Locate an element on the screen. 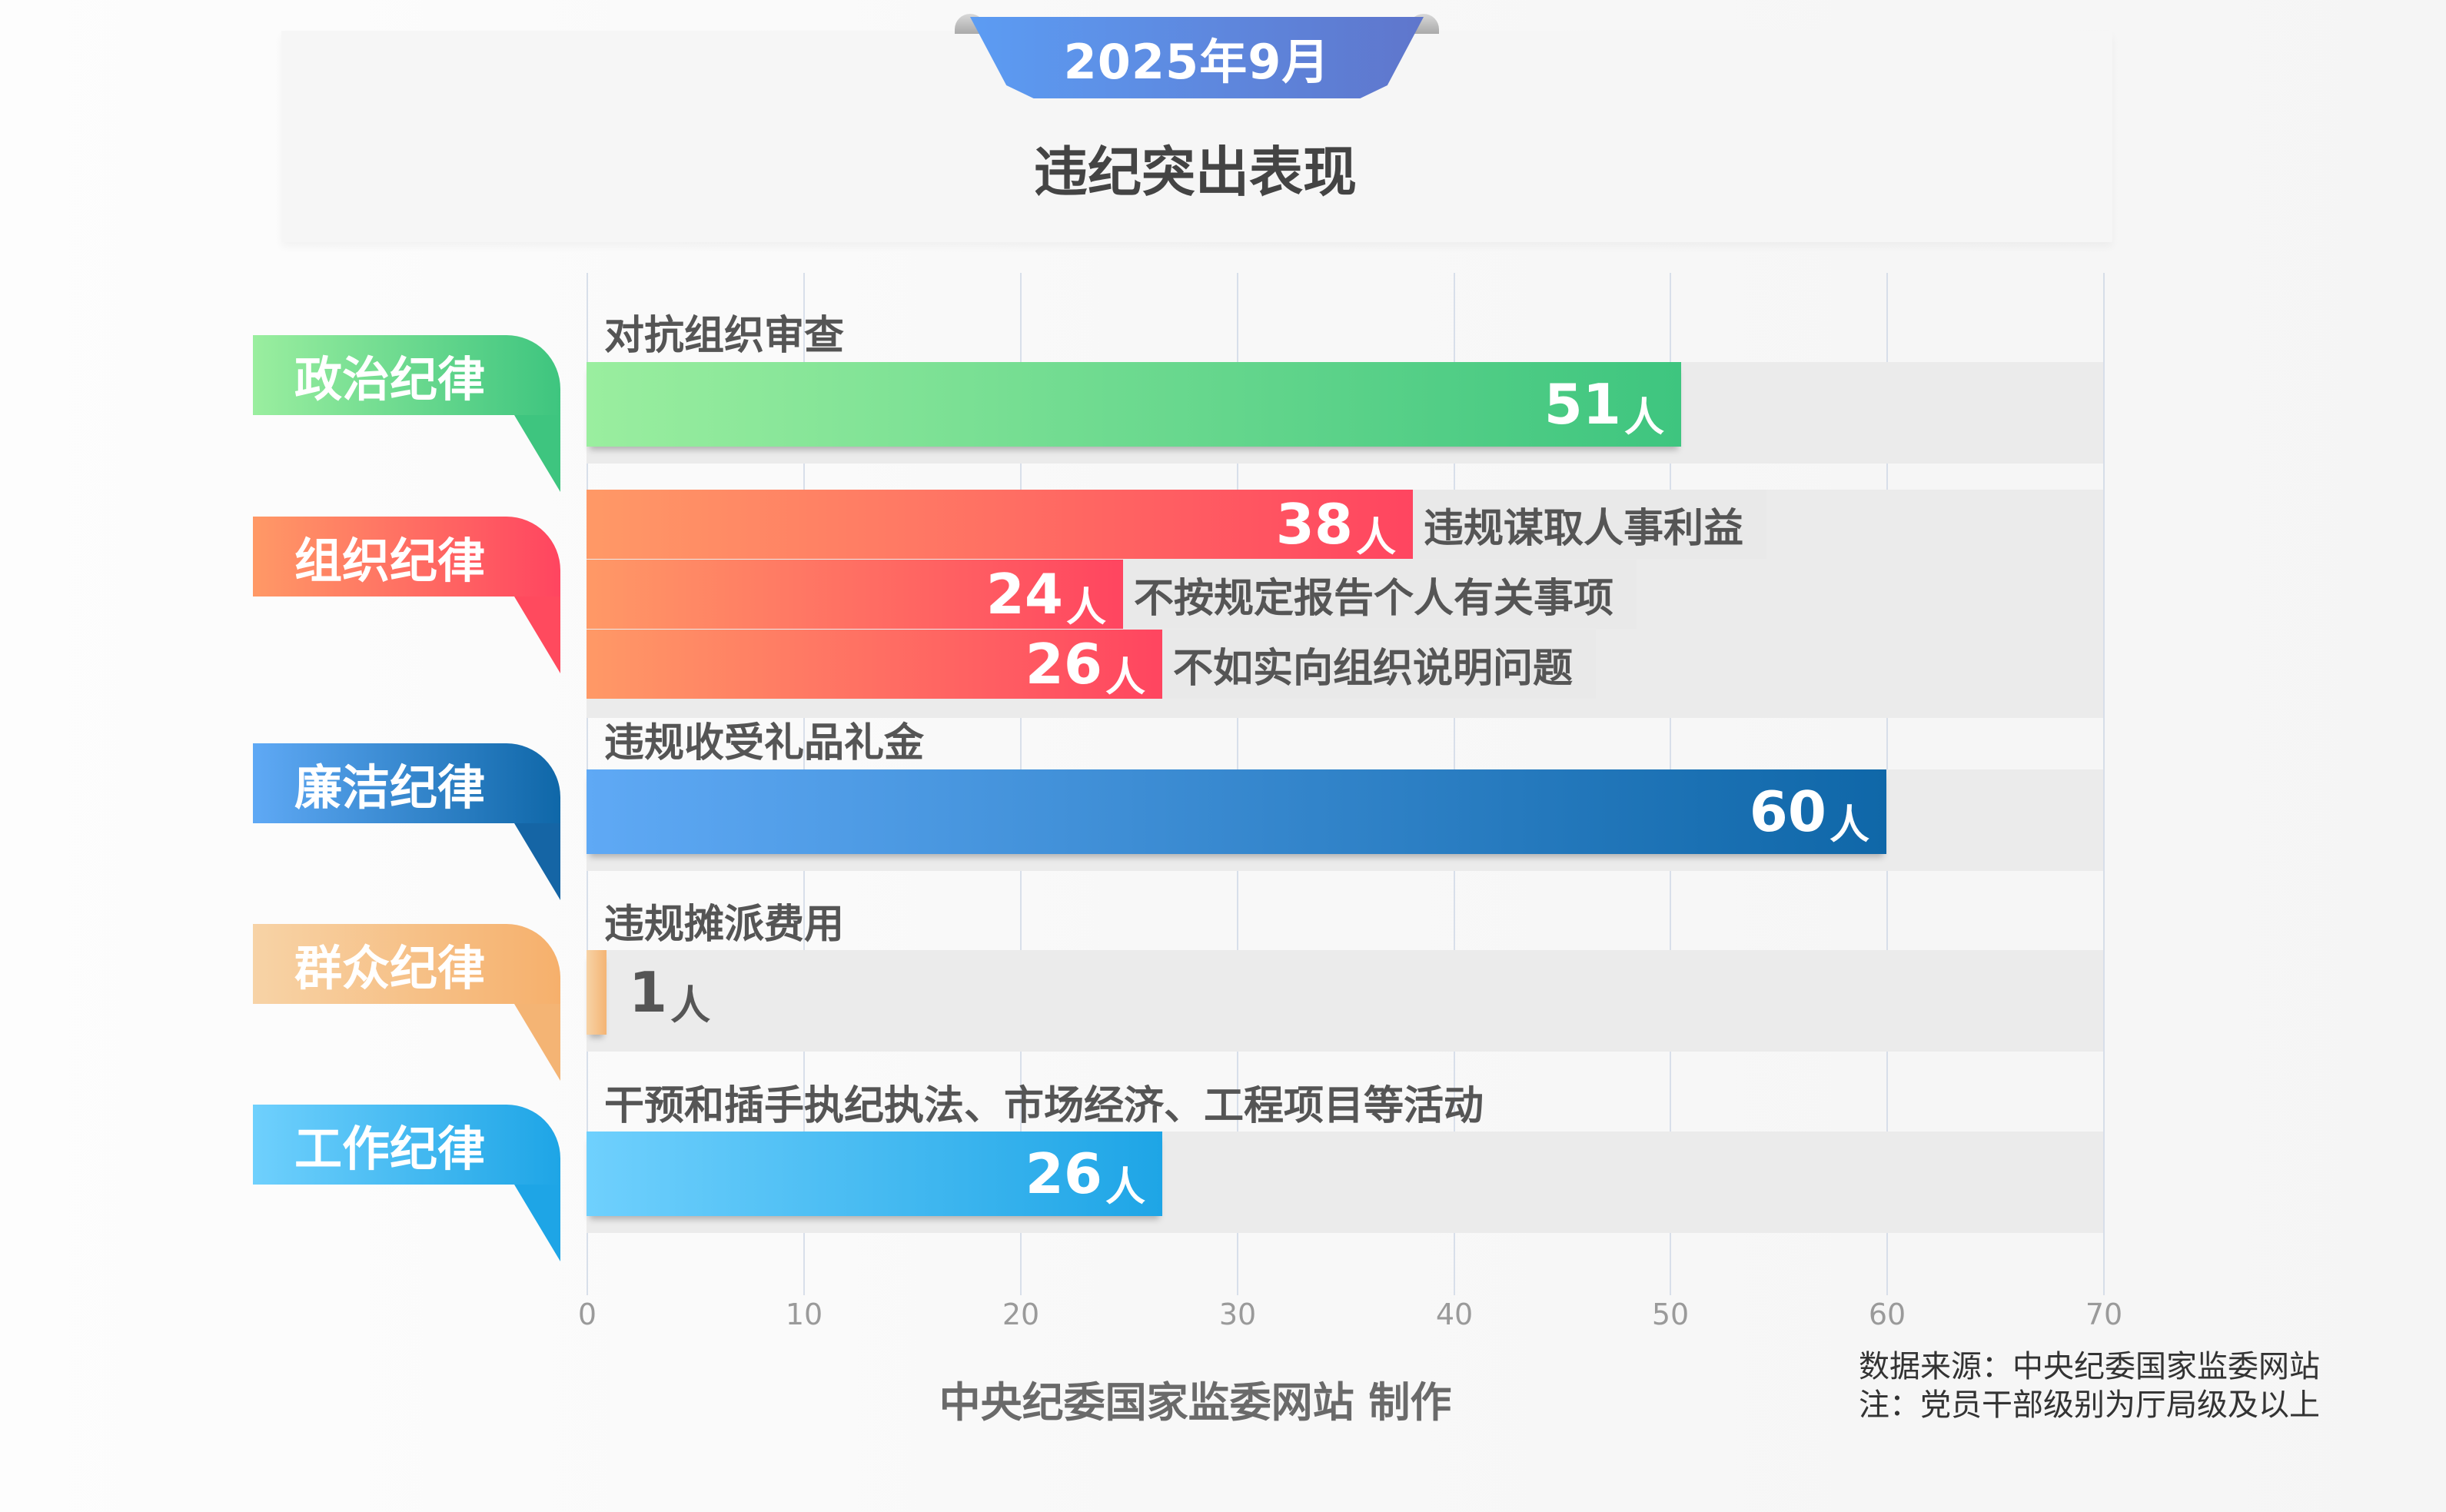 This screenshot has width=2446, height=1512. bar-desc-integrity: 违规收受礼品礼金 is located at coordinates (764, 743).